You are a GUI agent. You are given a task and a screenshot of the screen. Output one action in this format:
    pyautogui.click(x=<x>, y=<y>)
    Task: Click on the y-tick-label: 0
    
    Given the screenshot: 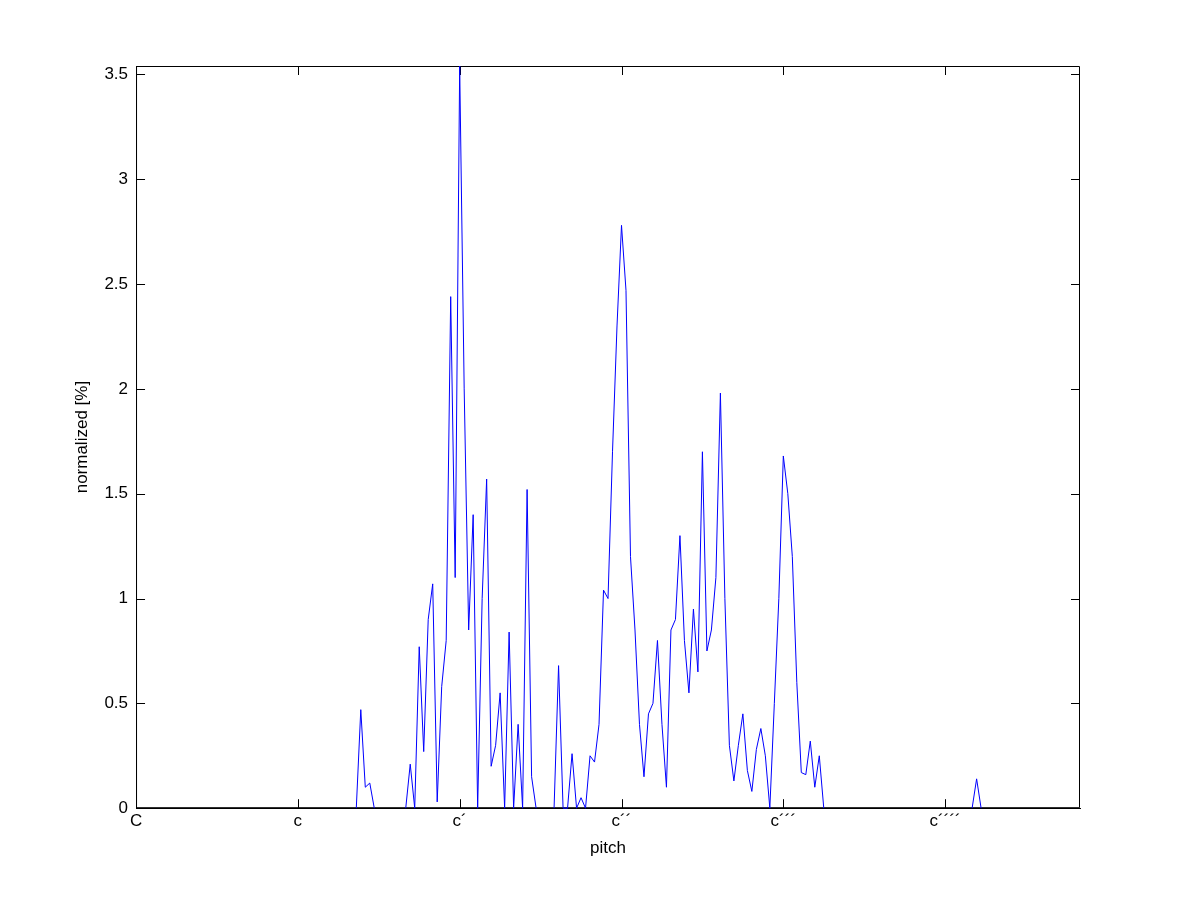 What is the action you would take?
    pyautogui.click(x=123, y=807)
    